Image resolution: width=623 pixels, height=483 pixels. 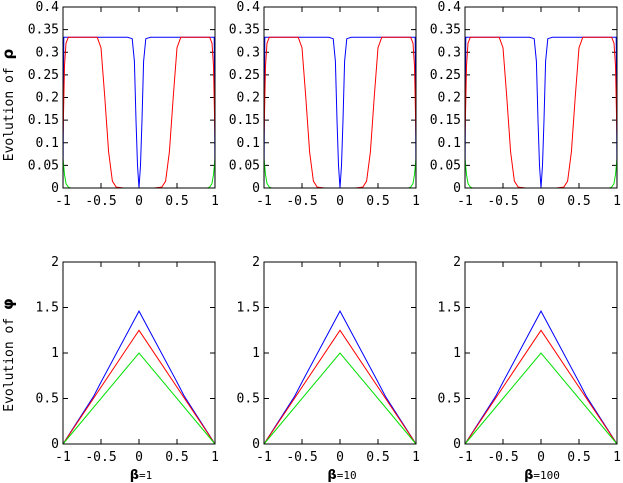 What do you see at coordinates (9, 361) in the screenshot?
I see `row-label-phi-text: Evolution of` at bounding box center [9, 361].